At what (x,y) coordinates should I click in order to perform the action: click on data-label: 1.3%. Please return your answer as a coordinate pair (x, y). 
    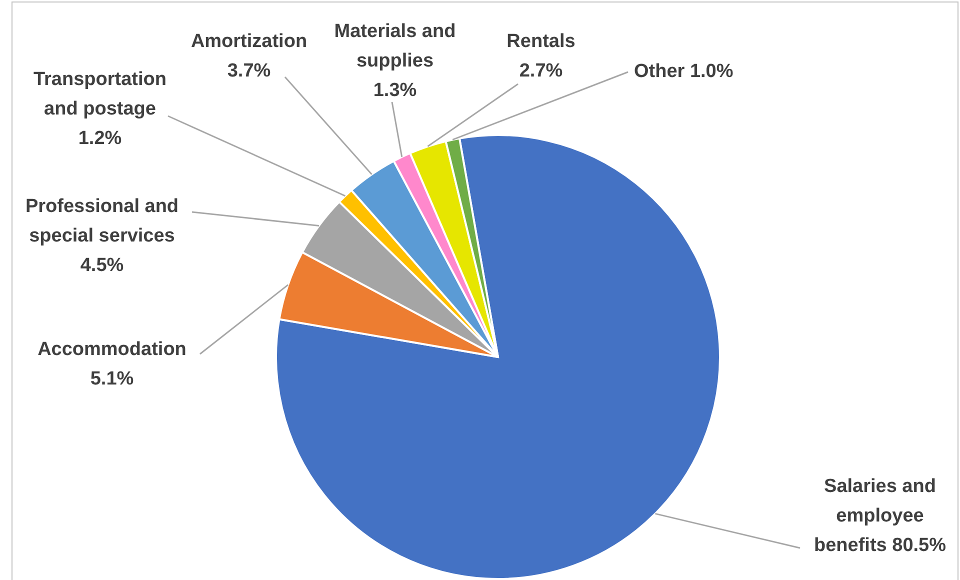
    Looking at the image, I should click on (395, 90).